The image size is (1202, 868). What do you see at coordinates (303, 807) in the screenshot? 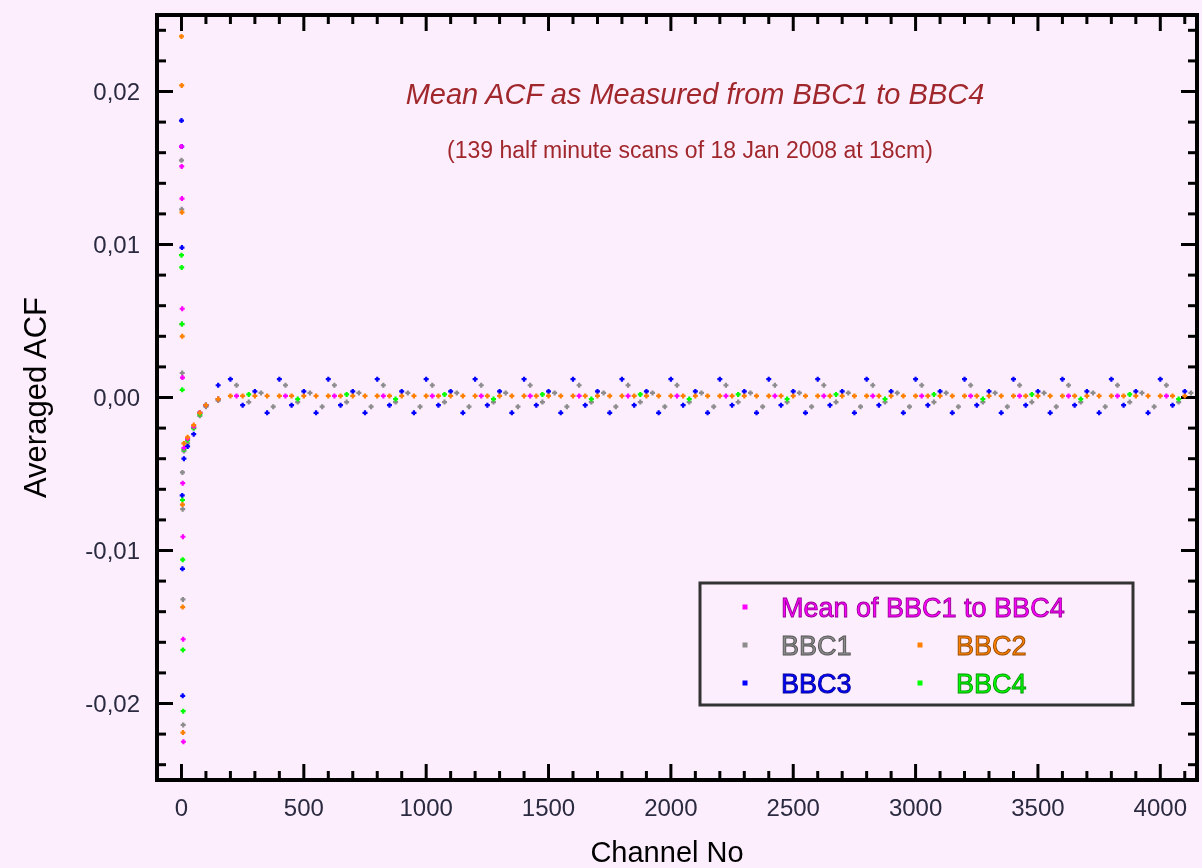
I see `x-tick-label: 500` at bounding box center [303, 807].